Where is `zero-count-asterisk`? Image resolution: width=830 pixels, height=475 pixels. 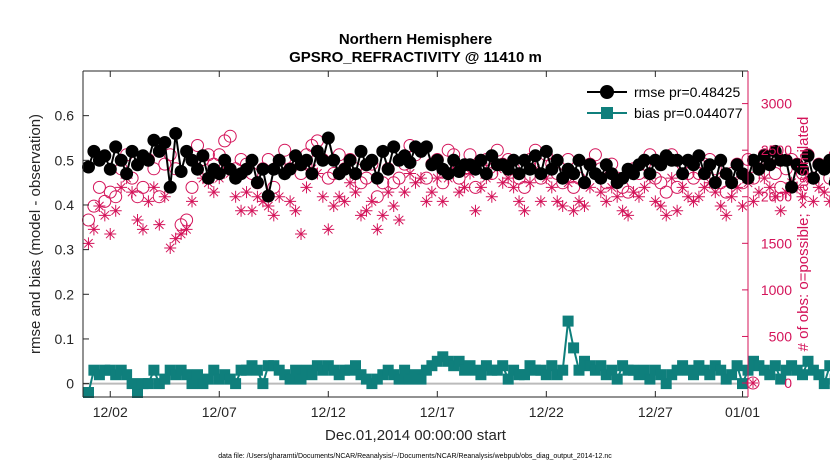
zero-count-asterisk is located at coordinates (753, 383).